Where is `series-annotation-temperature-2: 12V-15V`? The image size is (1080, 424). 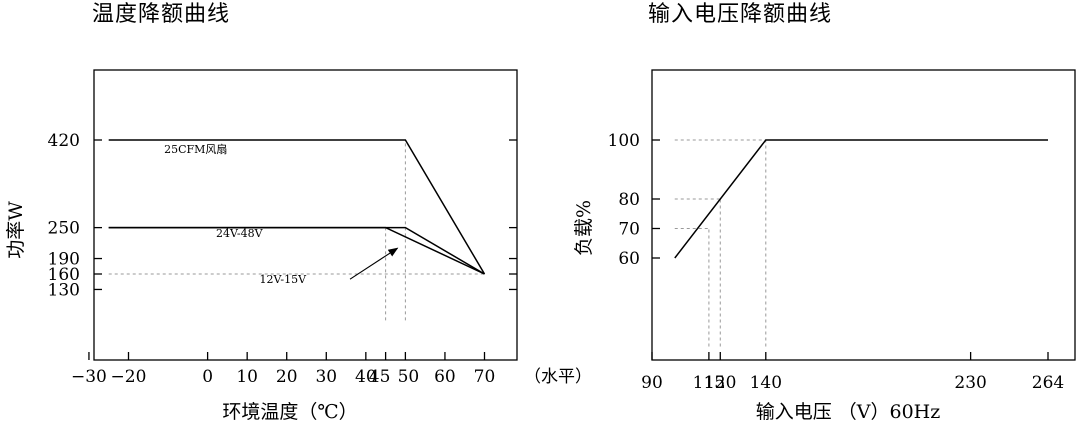
series-annotation-temperature-2: 12V-15V is located at coordinates (283, 279).